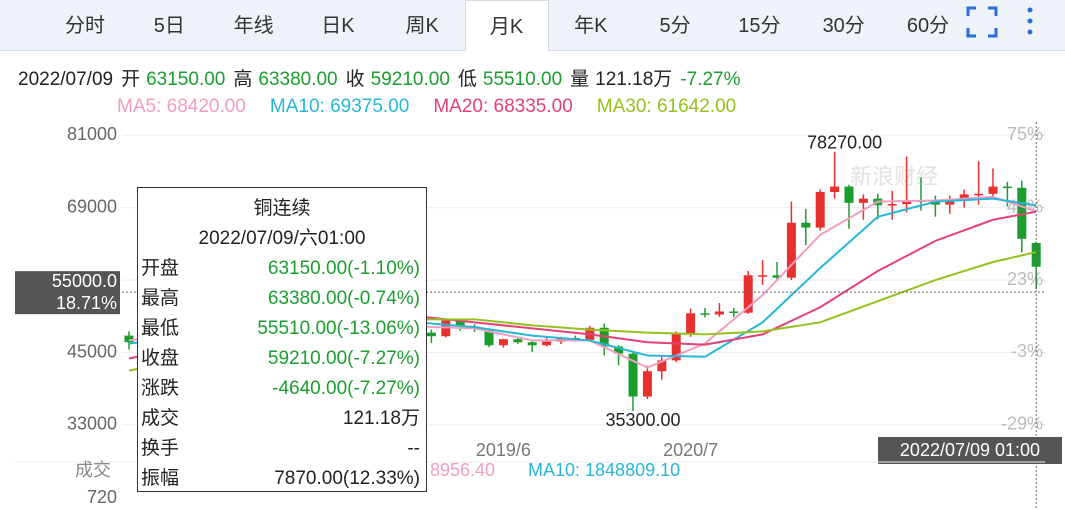  What do you see at coordinates (894, 176) in the screenshot?
I see `watermark: 新浪财经` at bounding box center [894, 176].